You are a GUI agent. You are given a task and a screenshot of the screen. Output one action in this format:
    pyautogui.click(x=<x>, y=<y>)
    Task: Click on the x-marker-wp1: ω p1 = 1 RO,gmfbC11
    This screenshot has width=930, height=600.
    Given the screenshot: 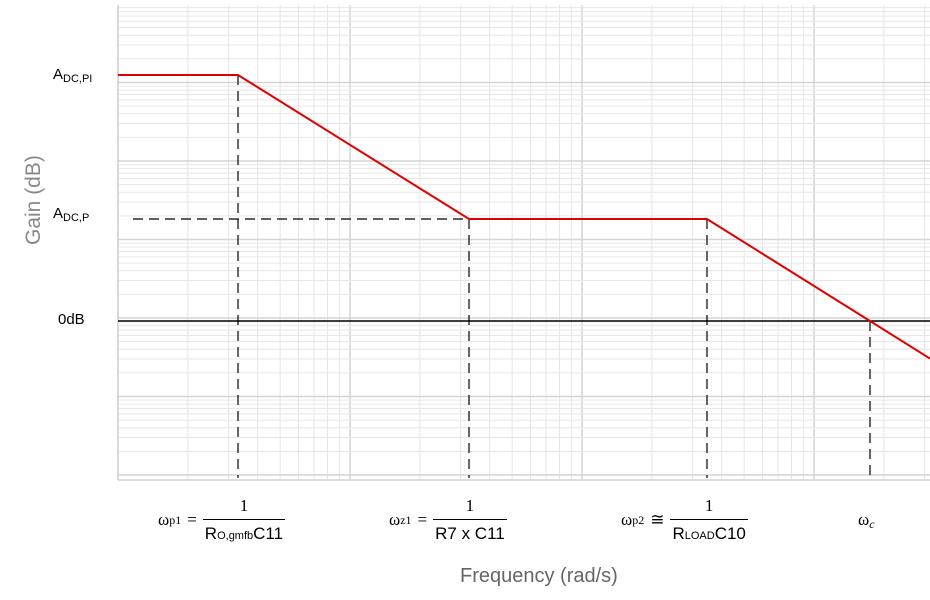 What is the action you would take?
    pyautogui.click(x=222, y=519)
    